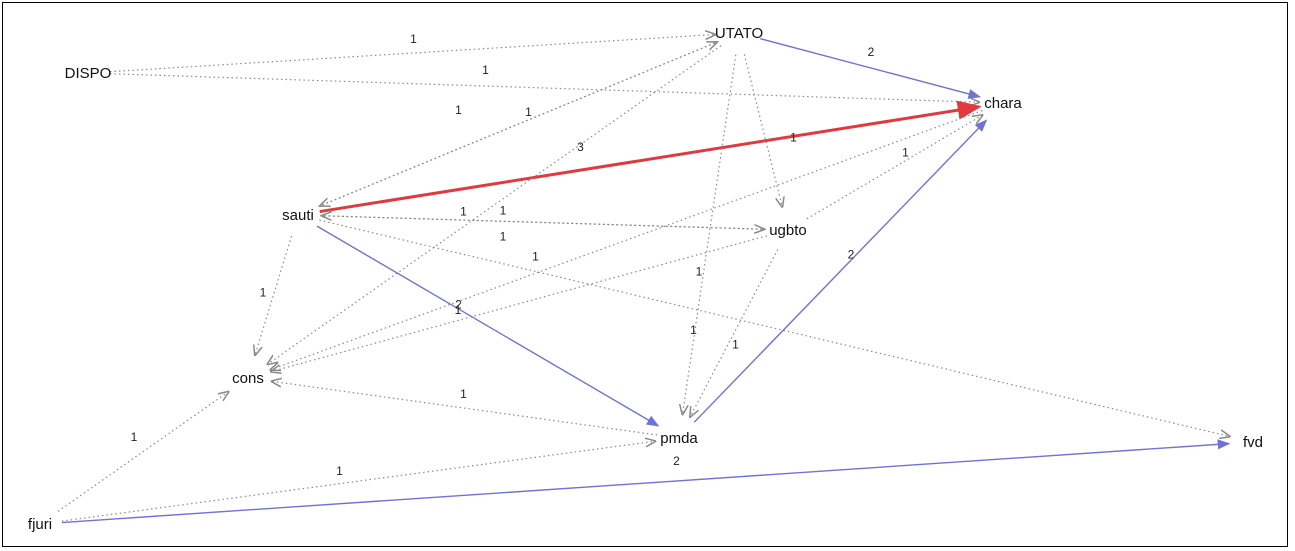 The height and width of the screenshot is (551, 1295). What do you see at coordinates (88, 73) in the screenshot?
I see `node-DISPO: DISPO` at bounding box center [88, 73].